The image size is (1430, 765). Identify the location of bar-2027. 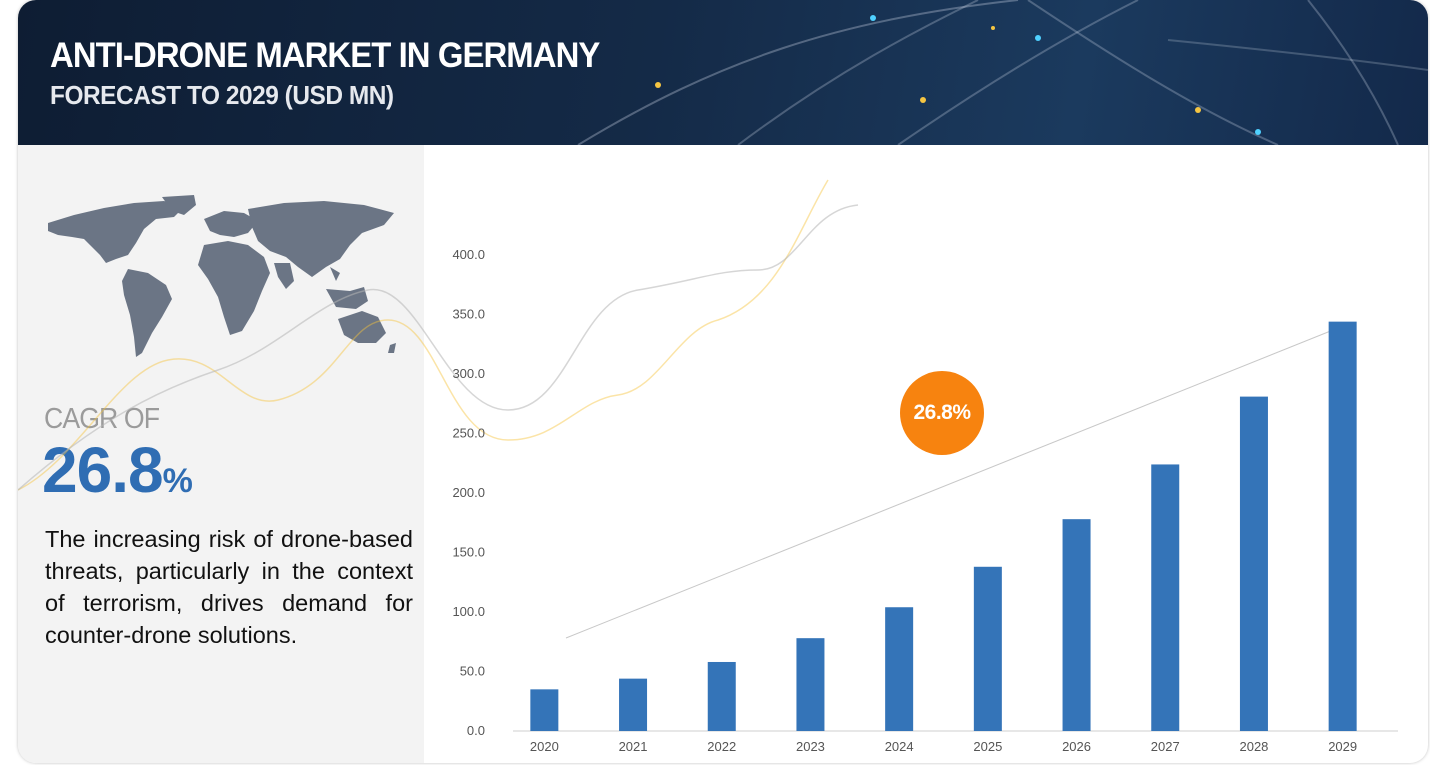
(1165, 597).